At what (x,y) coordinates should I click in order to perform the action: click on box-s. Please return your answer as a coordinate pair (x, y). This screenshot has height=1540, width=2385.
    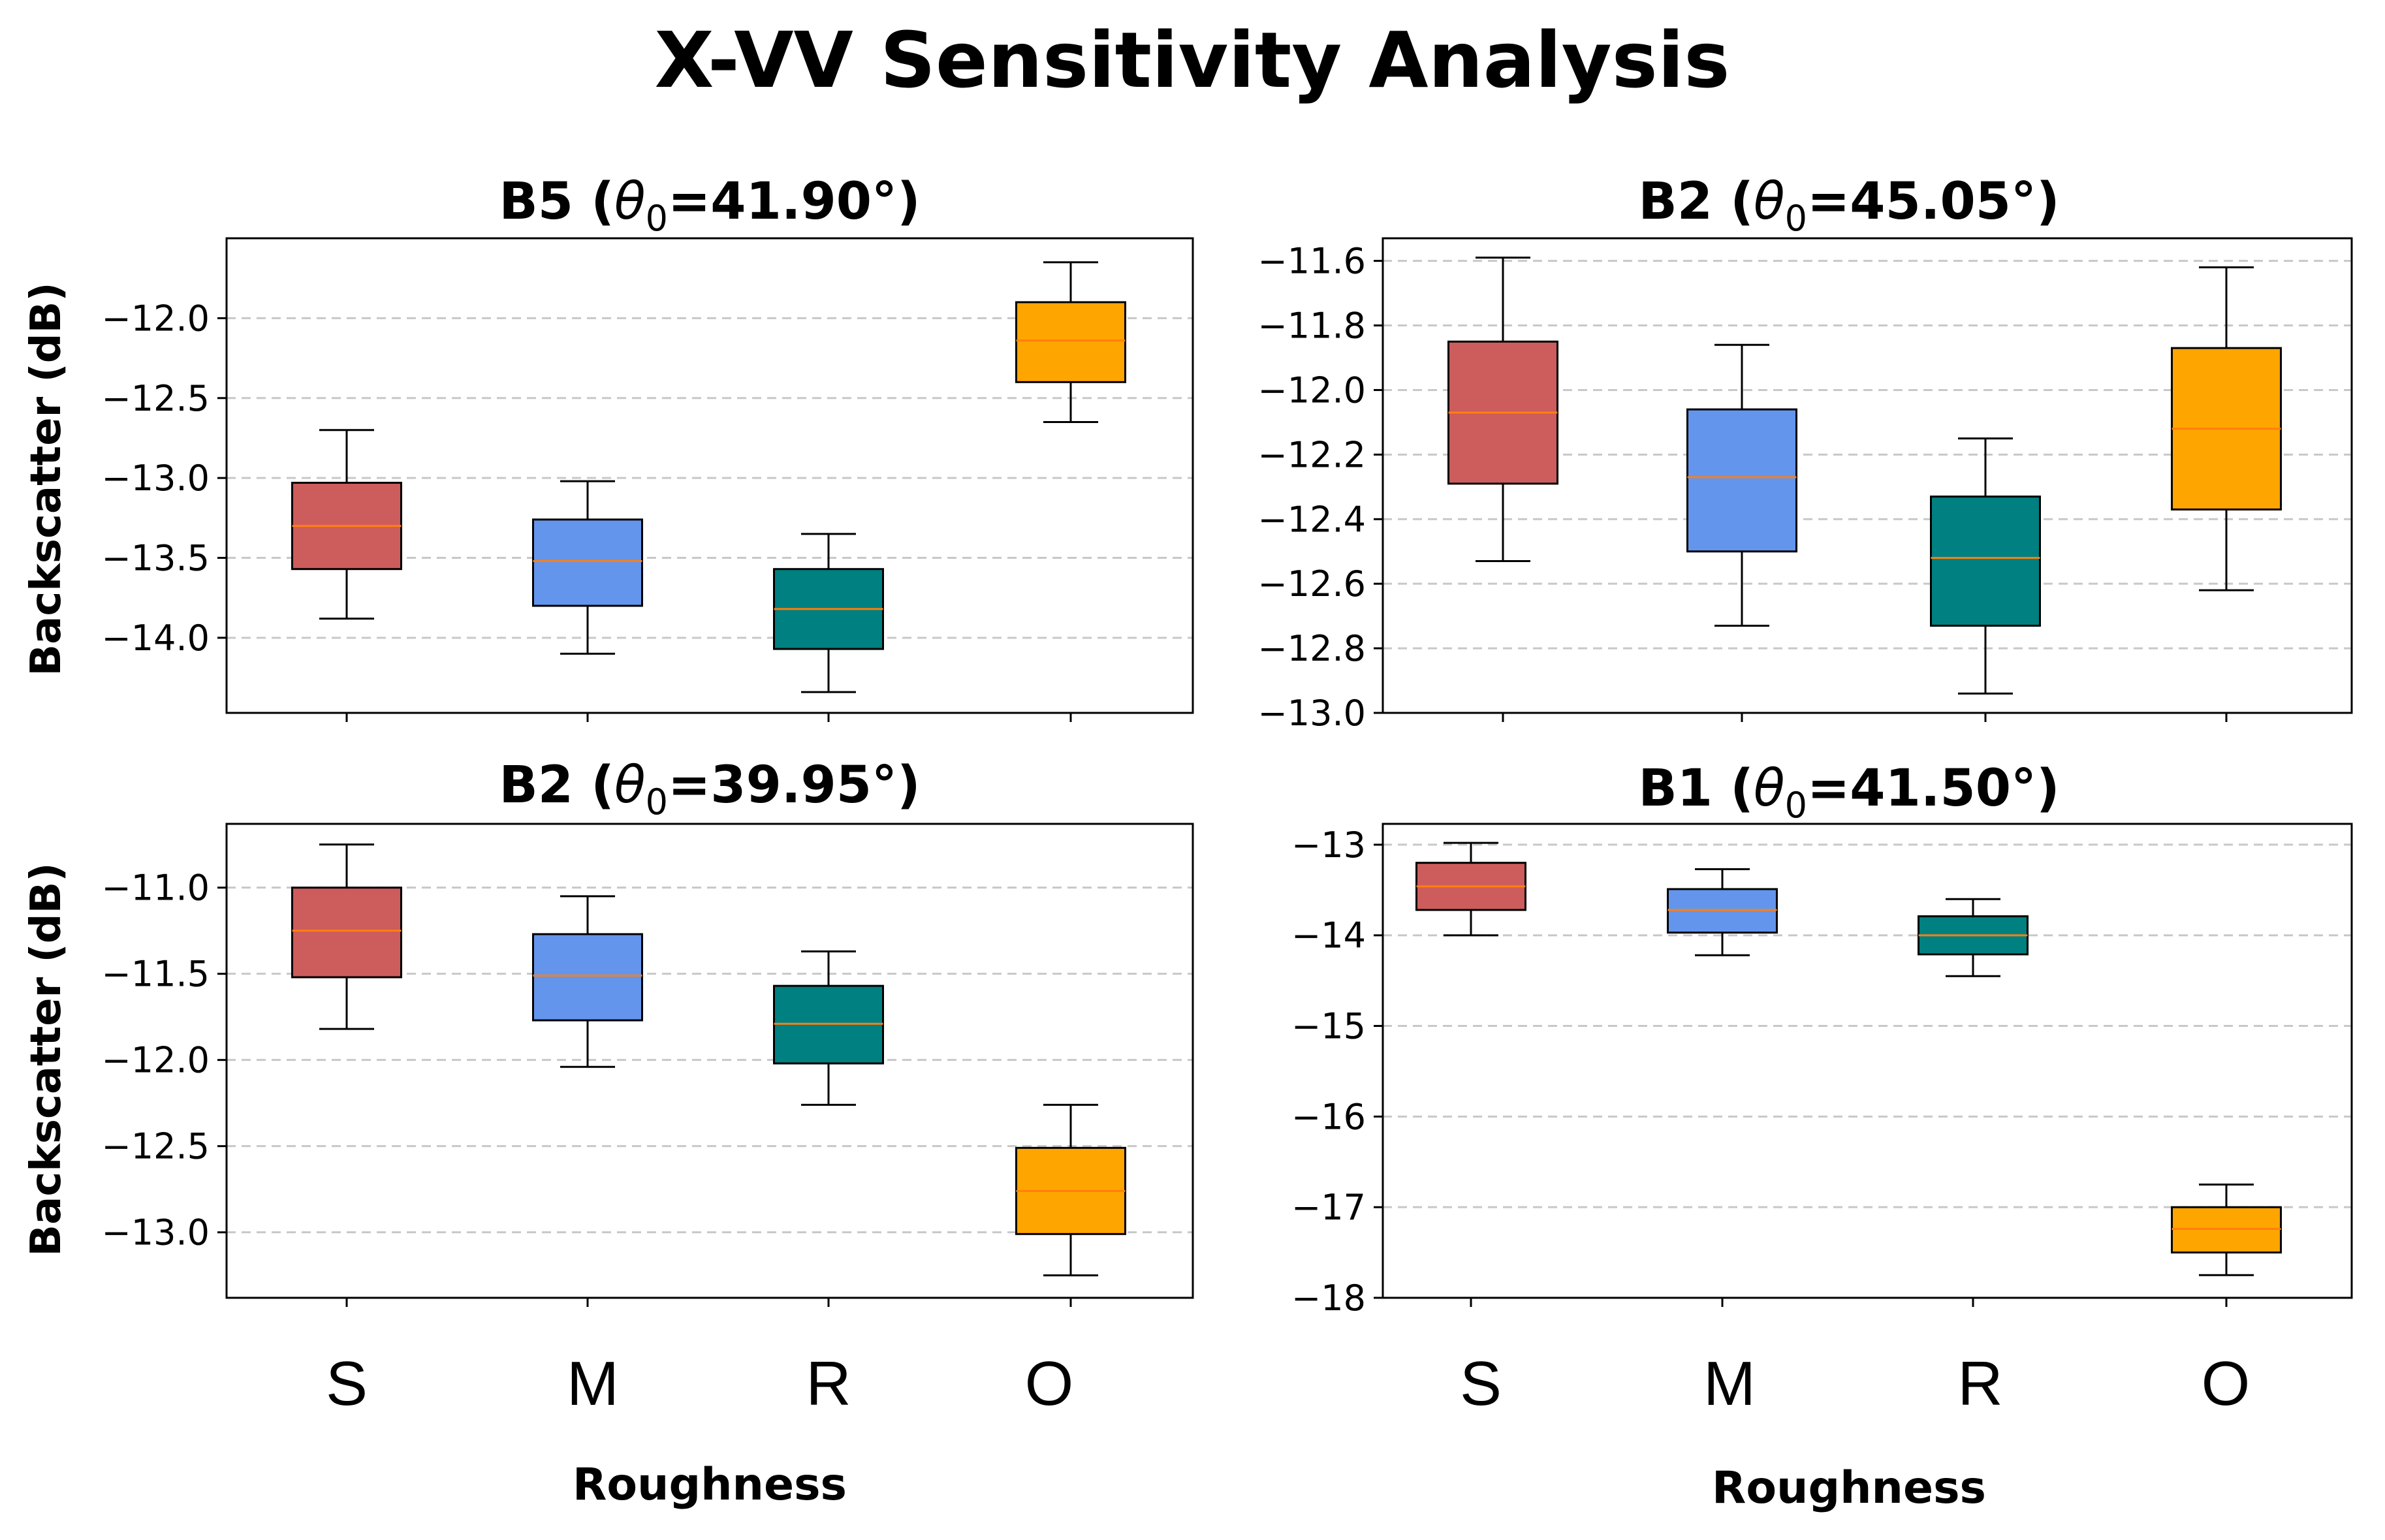
    Looking at the image, I should click on (347, 933).